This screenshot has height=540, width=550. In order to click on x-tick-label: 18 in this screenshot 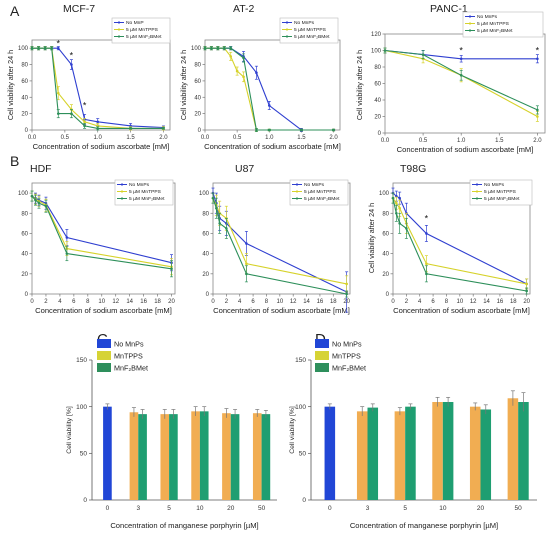, I will do `click(513, 302)`.